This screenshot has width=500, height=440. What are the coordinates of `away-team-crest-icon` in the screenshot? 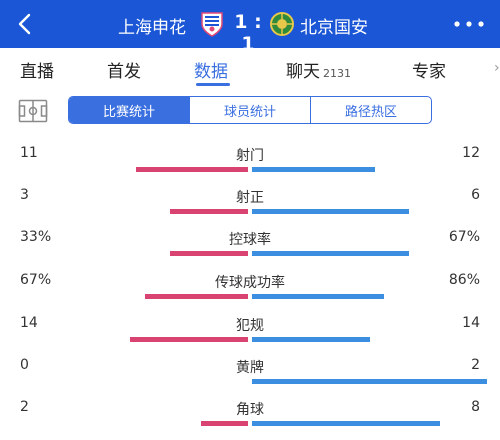 It's located at (282, 24).